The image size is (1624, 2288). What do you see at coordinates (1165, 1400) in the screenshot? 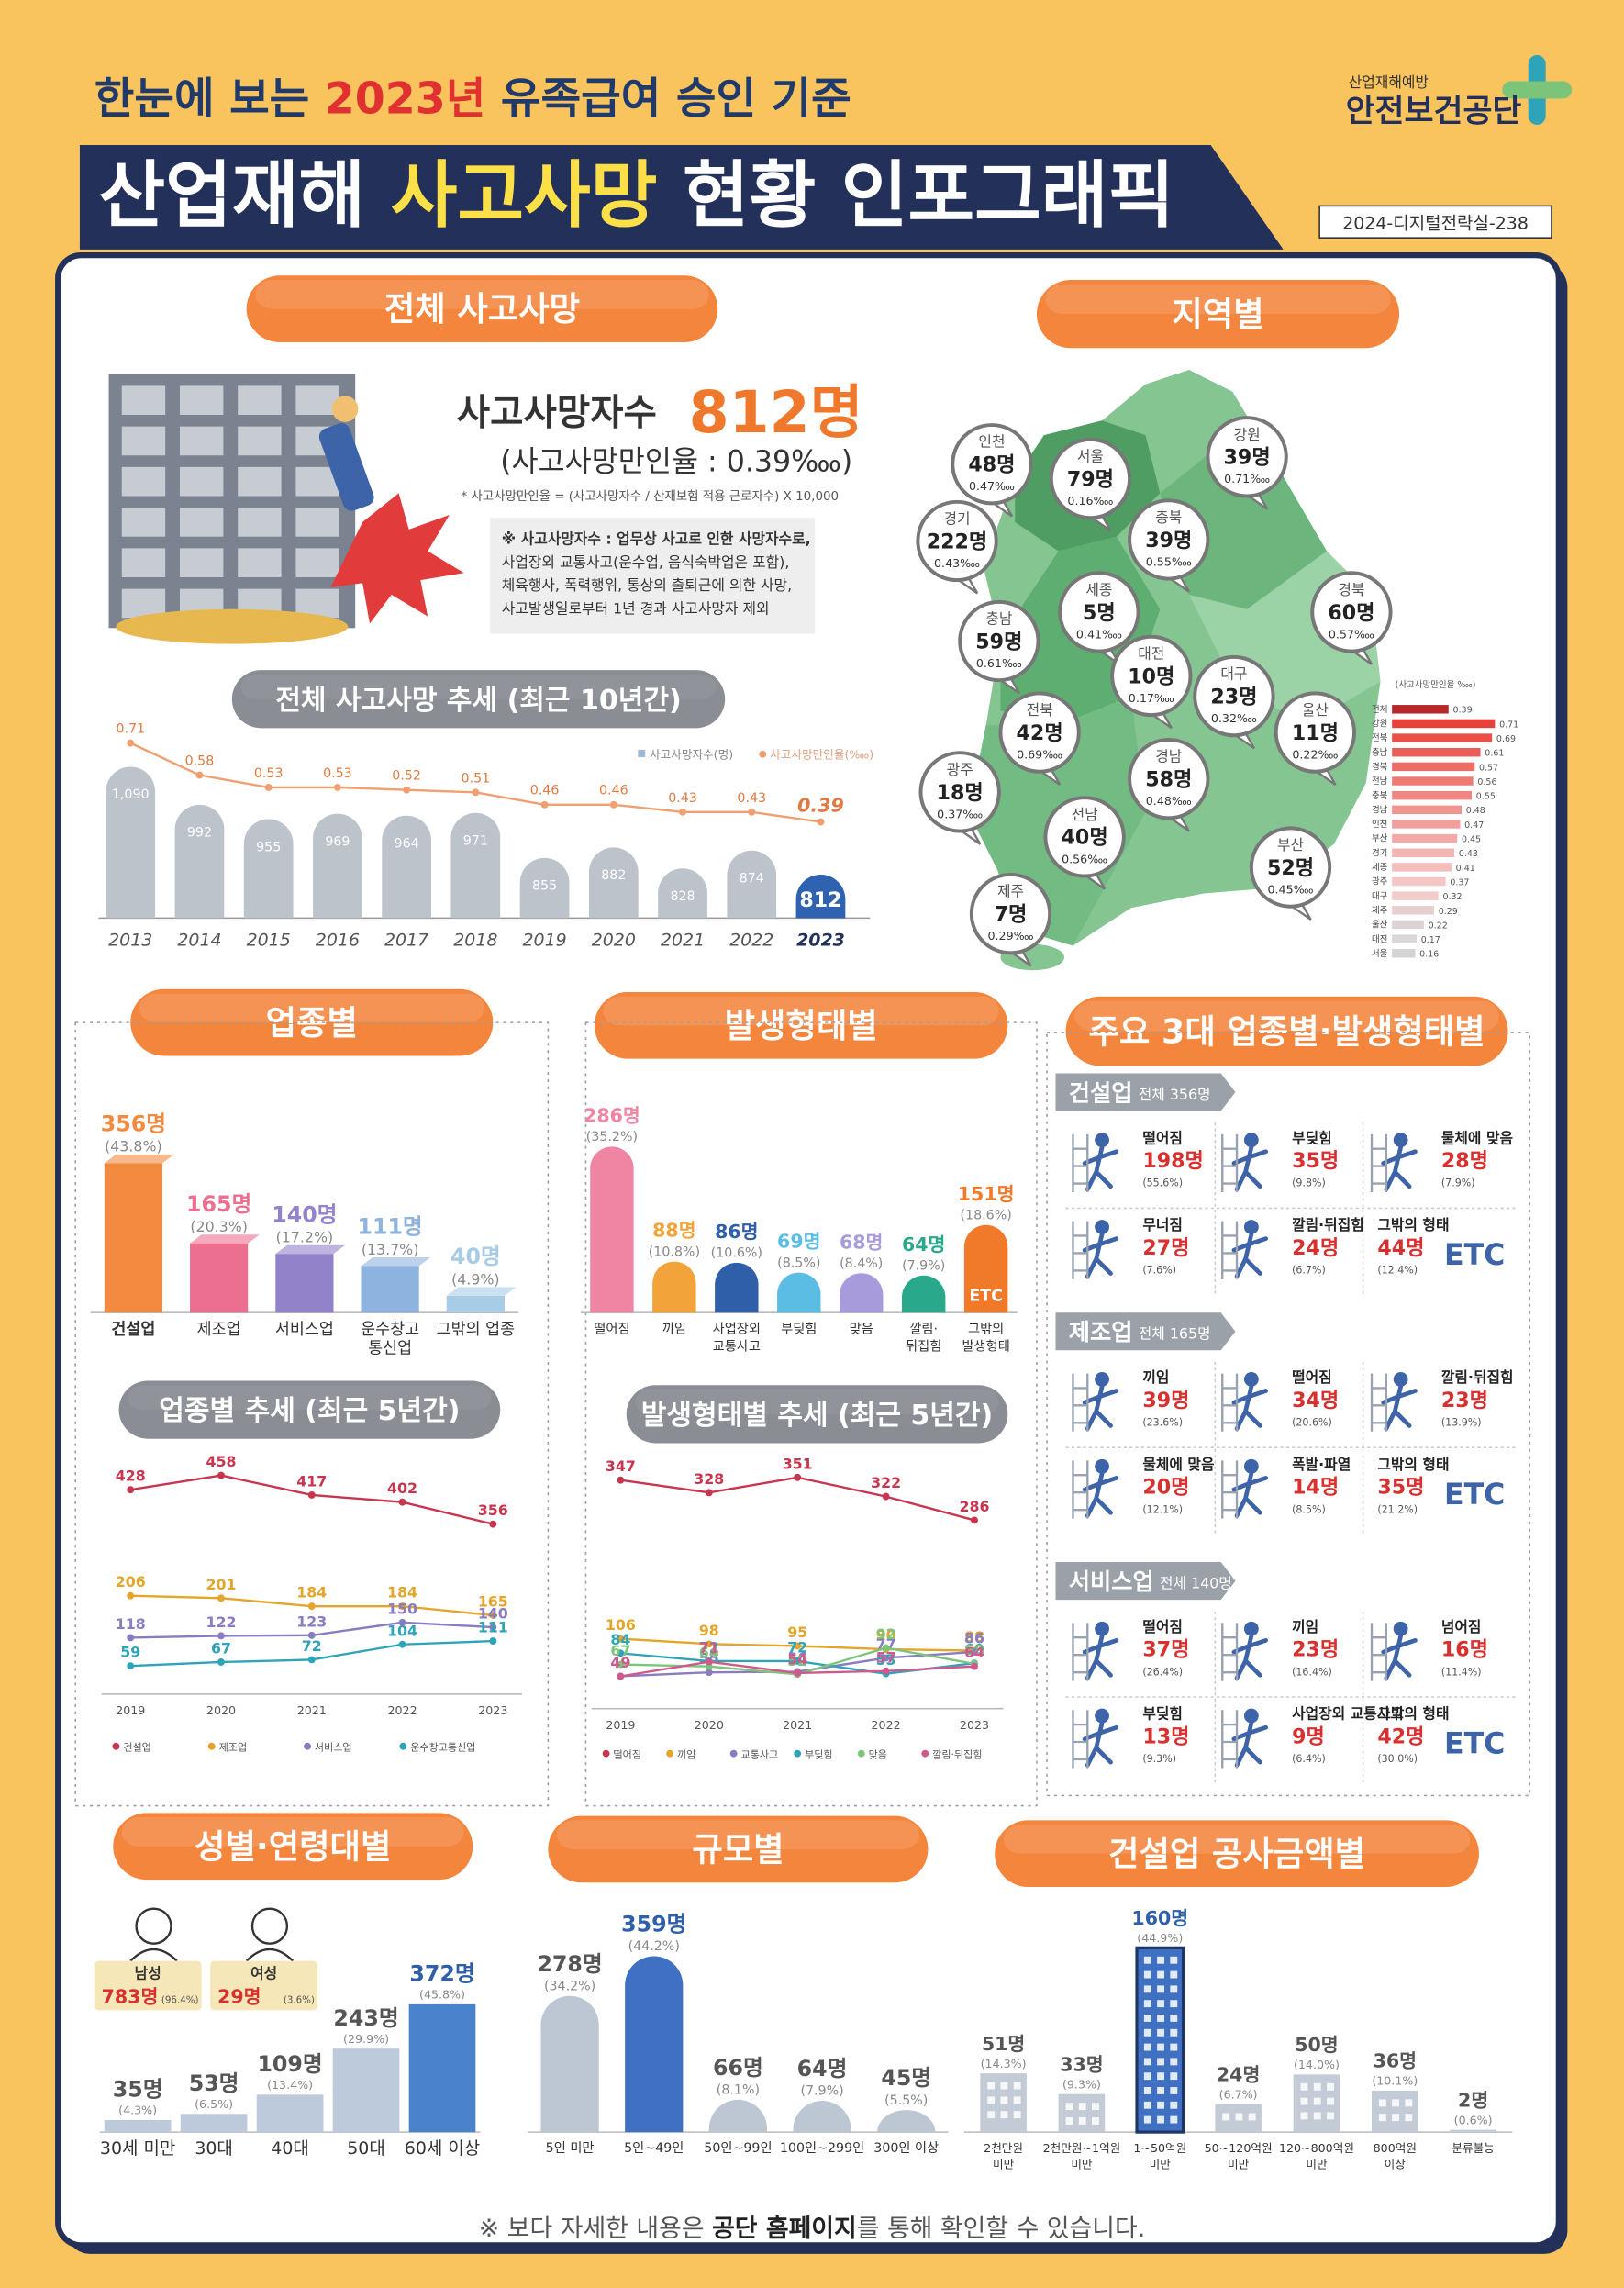
I see `item-count: 39명` at bounding box center [1165, 1400].